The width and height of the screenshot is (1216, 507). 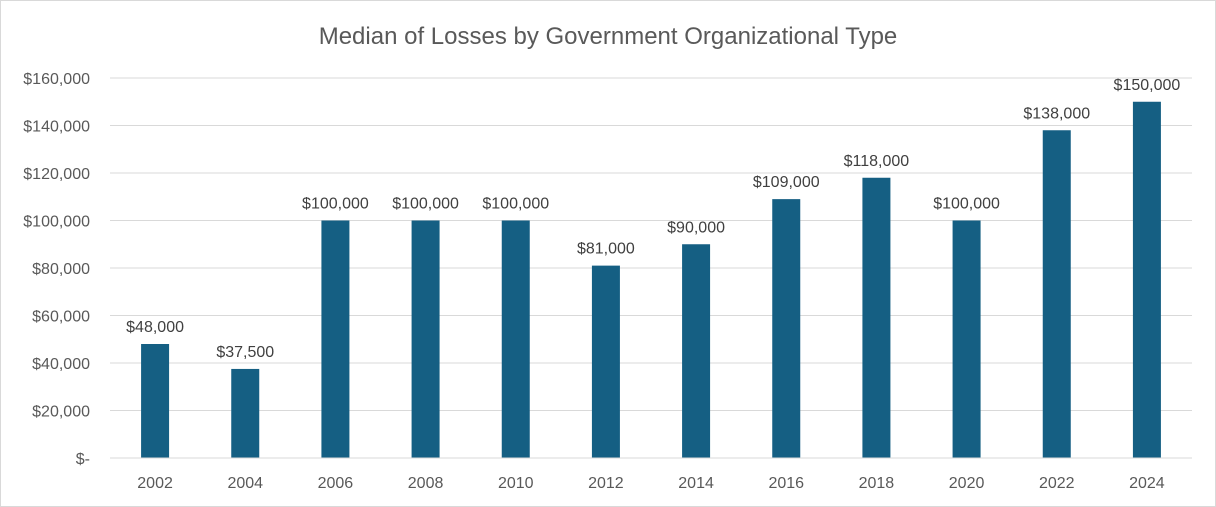 I want to click on y-tick-label: $20,000, so click(x=61, y=412).